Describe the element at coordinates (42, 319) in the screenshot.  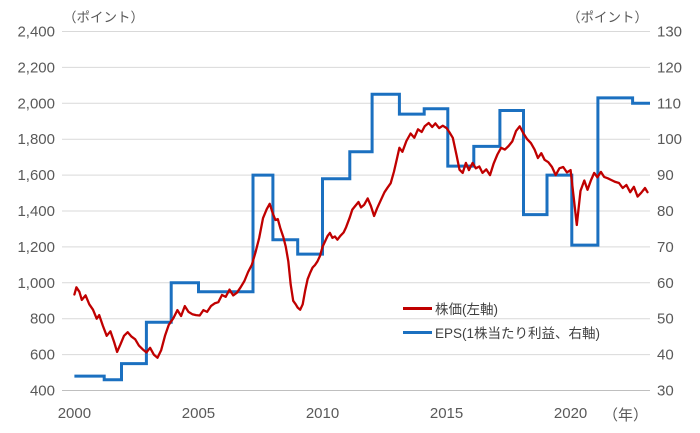
I see `left-axis-tick-label: 800` at that location.